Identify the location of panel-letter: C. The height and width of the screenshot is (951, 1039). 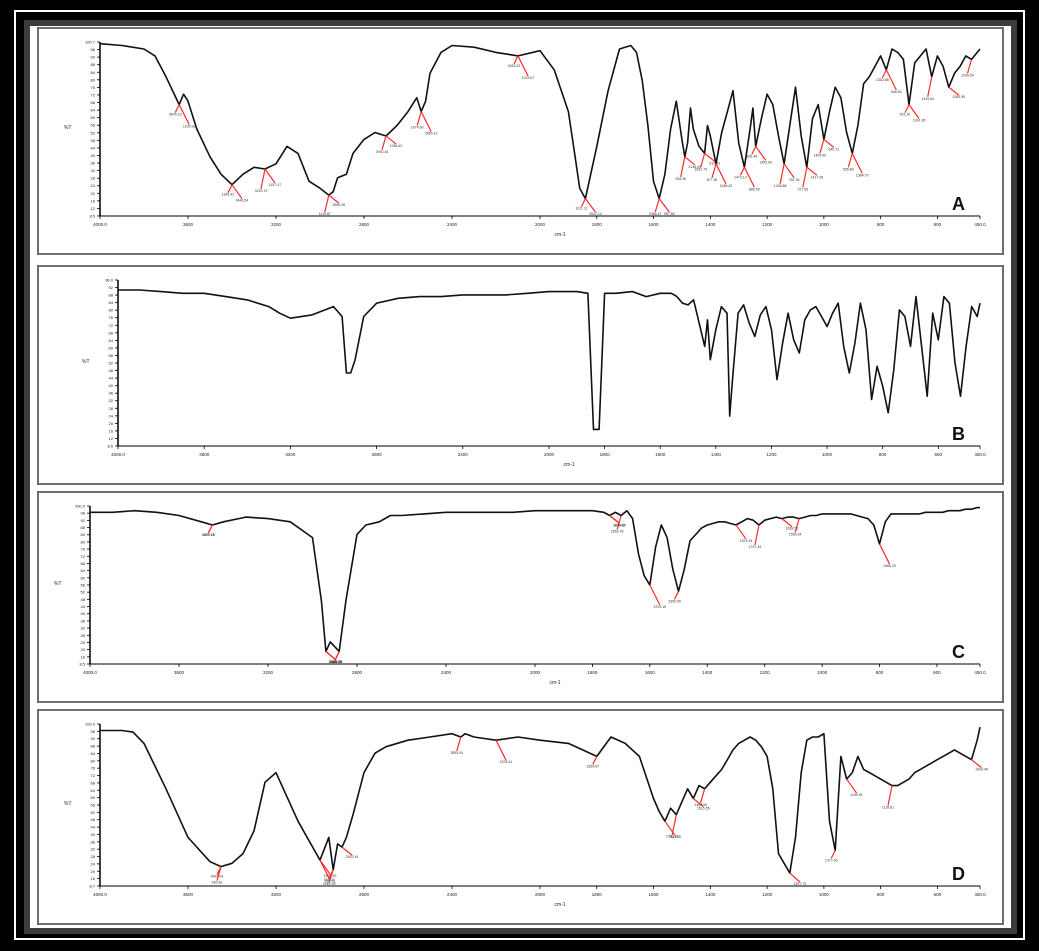
(958, 652).